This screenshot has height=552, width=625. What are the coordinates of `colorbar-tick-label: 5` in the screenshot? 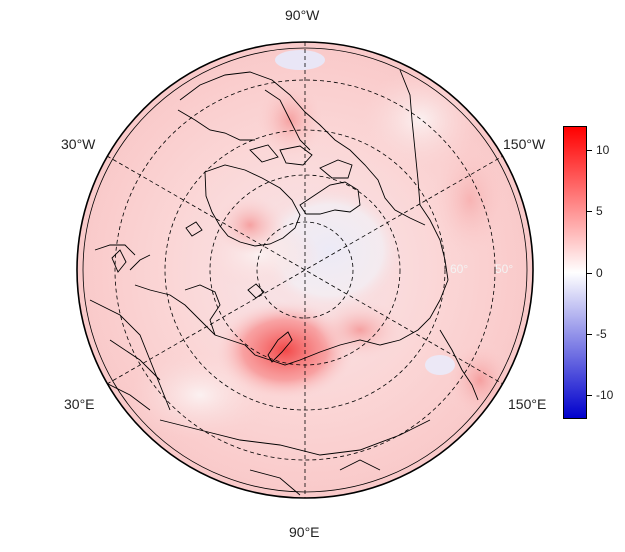 It's located at (599, 211).